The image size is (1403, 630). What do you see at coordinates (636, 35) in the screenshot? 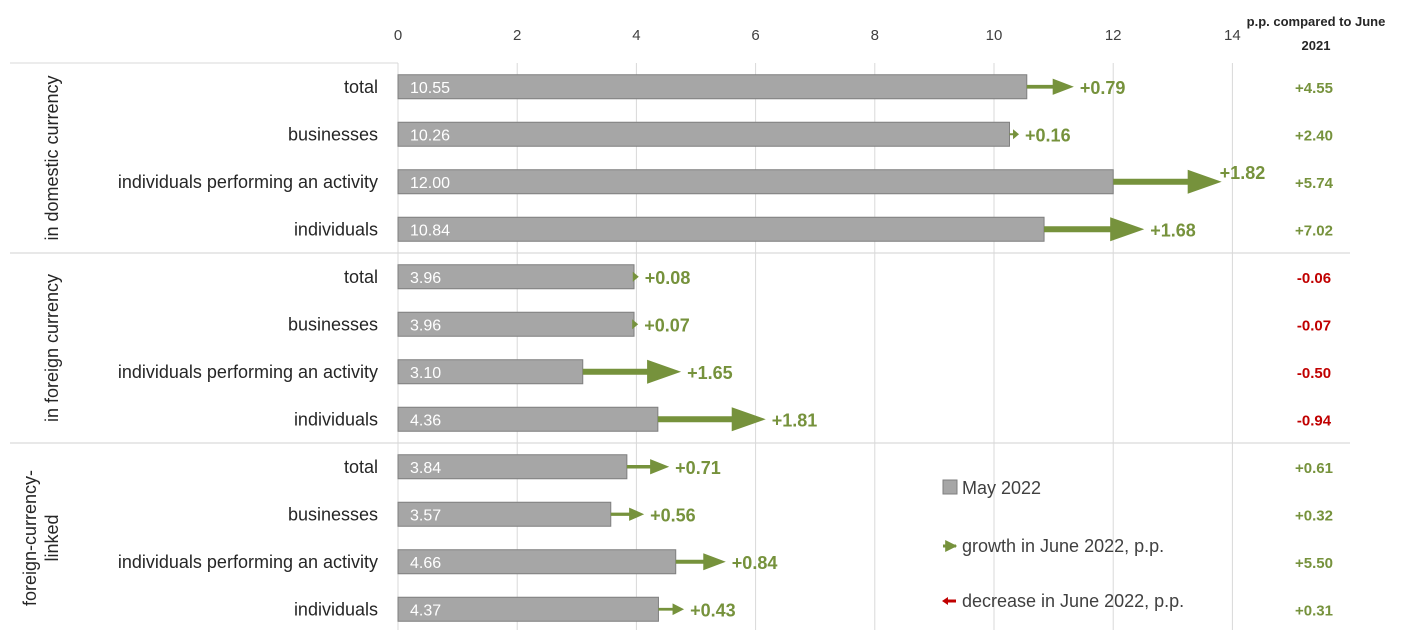
I see `x-tick-label: 4` at bounding box center [636, 35].